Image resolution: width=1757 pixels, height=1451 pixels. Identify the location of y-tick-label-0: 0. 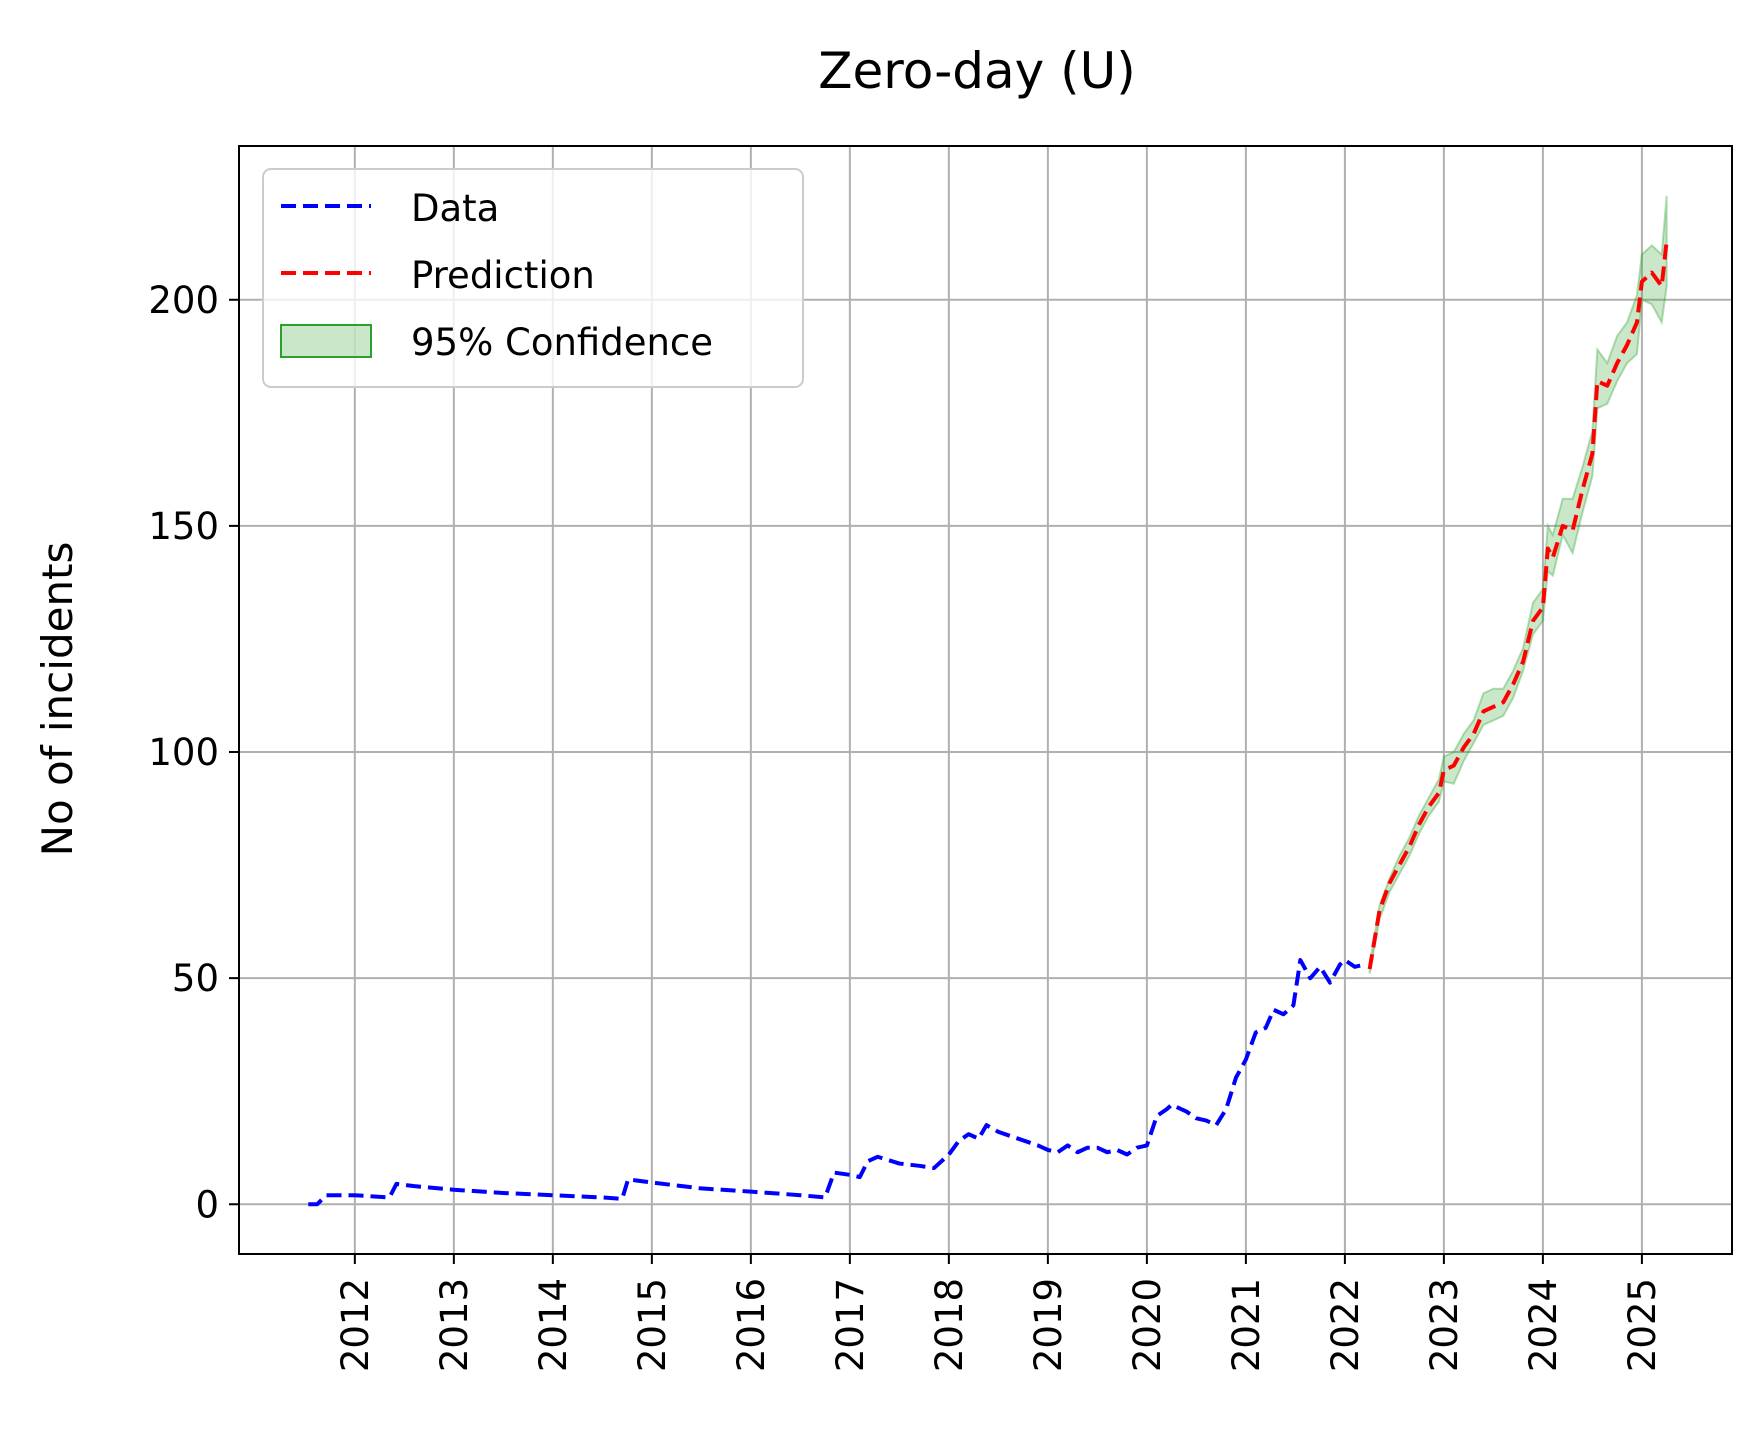
(207, 1204).